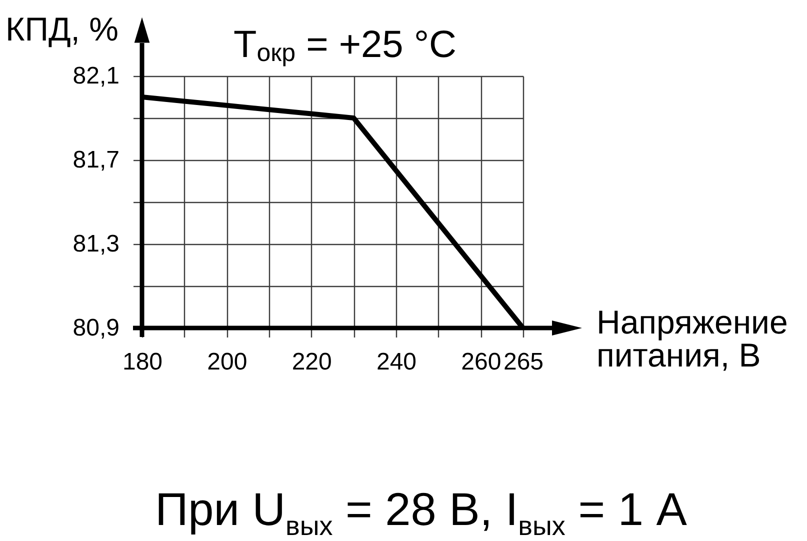  I want to click on x-tick-label: 220, so click(312, 362).